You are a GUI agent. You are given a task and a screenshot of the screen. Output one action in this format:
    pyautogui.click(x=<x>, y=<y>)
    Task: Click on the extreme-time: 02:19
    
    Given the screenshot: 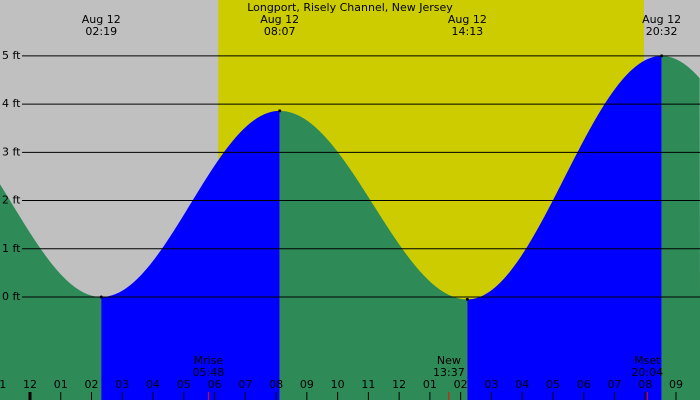 What is the action you would take?
    pyautogui.click(x=101, y=31)
    